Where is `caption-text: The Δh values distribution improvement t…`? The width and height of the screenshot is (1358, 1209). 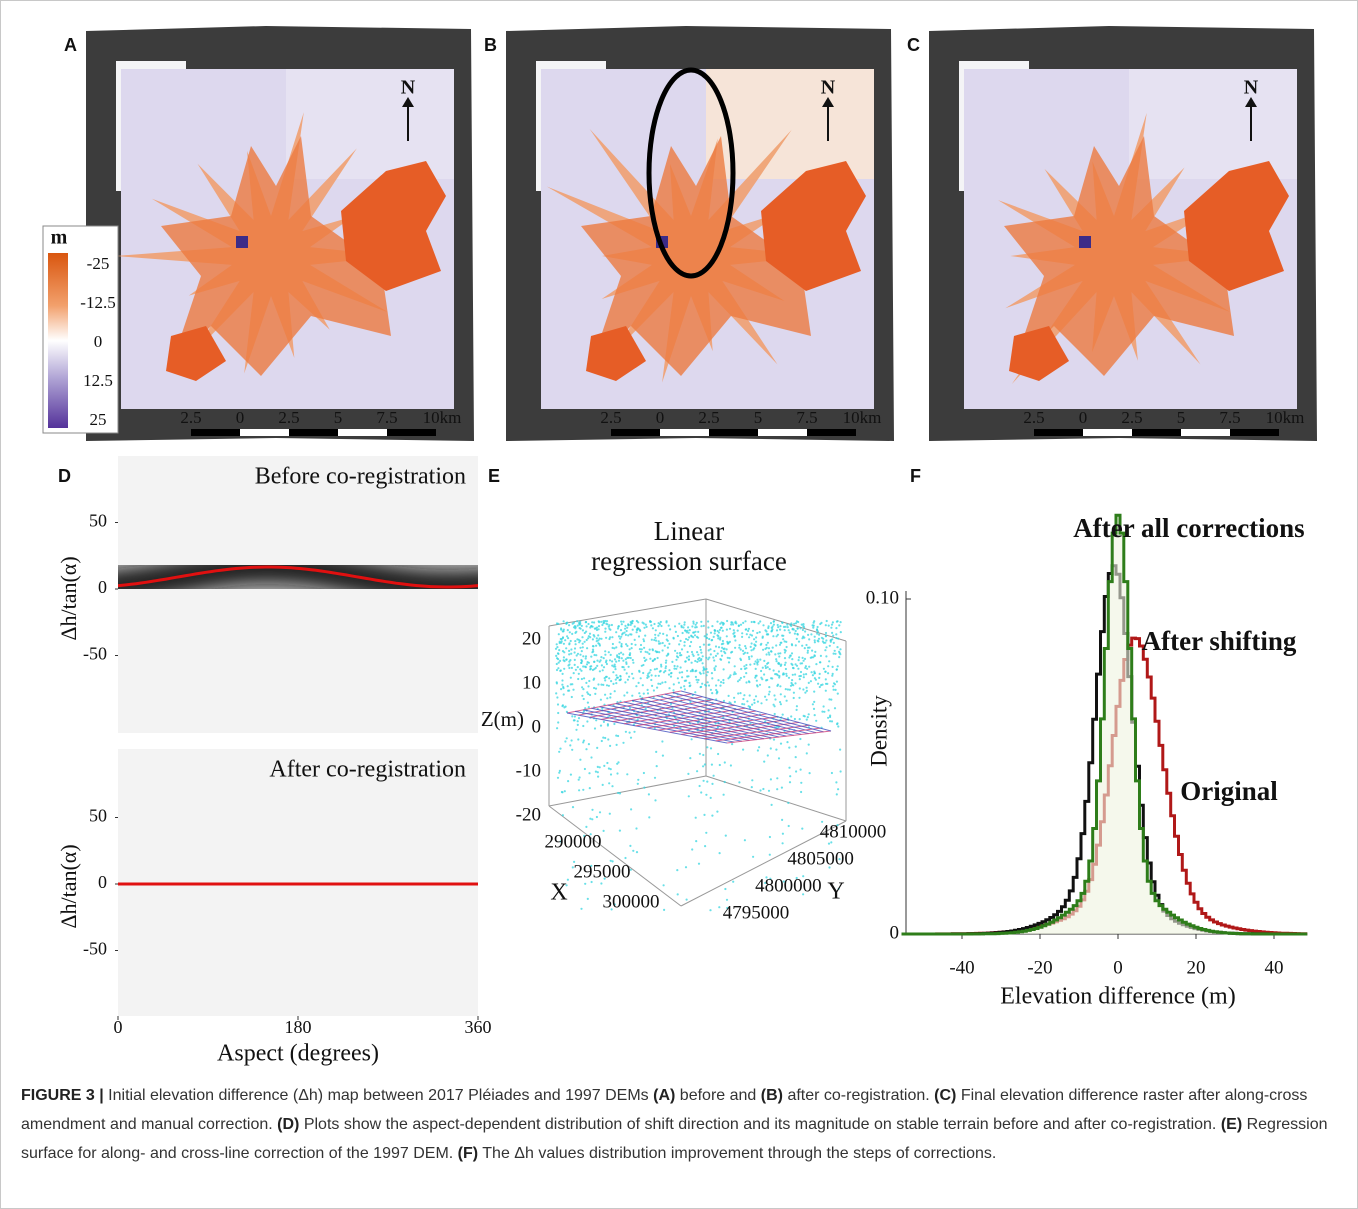 caption-text: The Δh values distribution improvement t… is located at coordinates (739, 1153).